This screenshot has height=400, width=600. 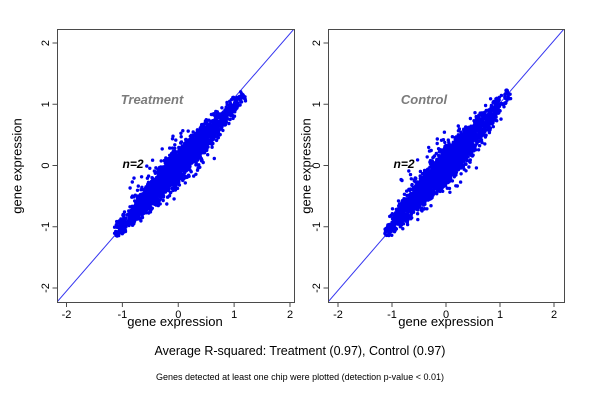 What do you see at coordinates (404, 164) in the screenshot?
I see `annotation-n-control: n=2` at bounding box center [404, 164].